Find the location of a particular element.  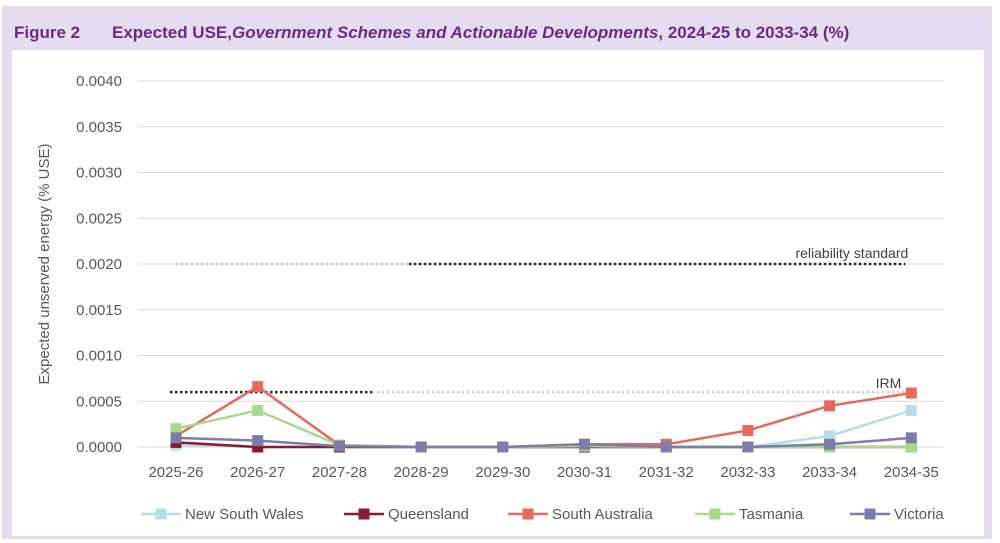

y-tick-label: 0.0015 is located at coordinates (99, 310).